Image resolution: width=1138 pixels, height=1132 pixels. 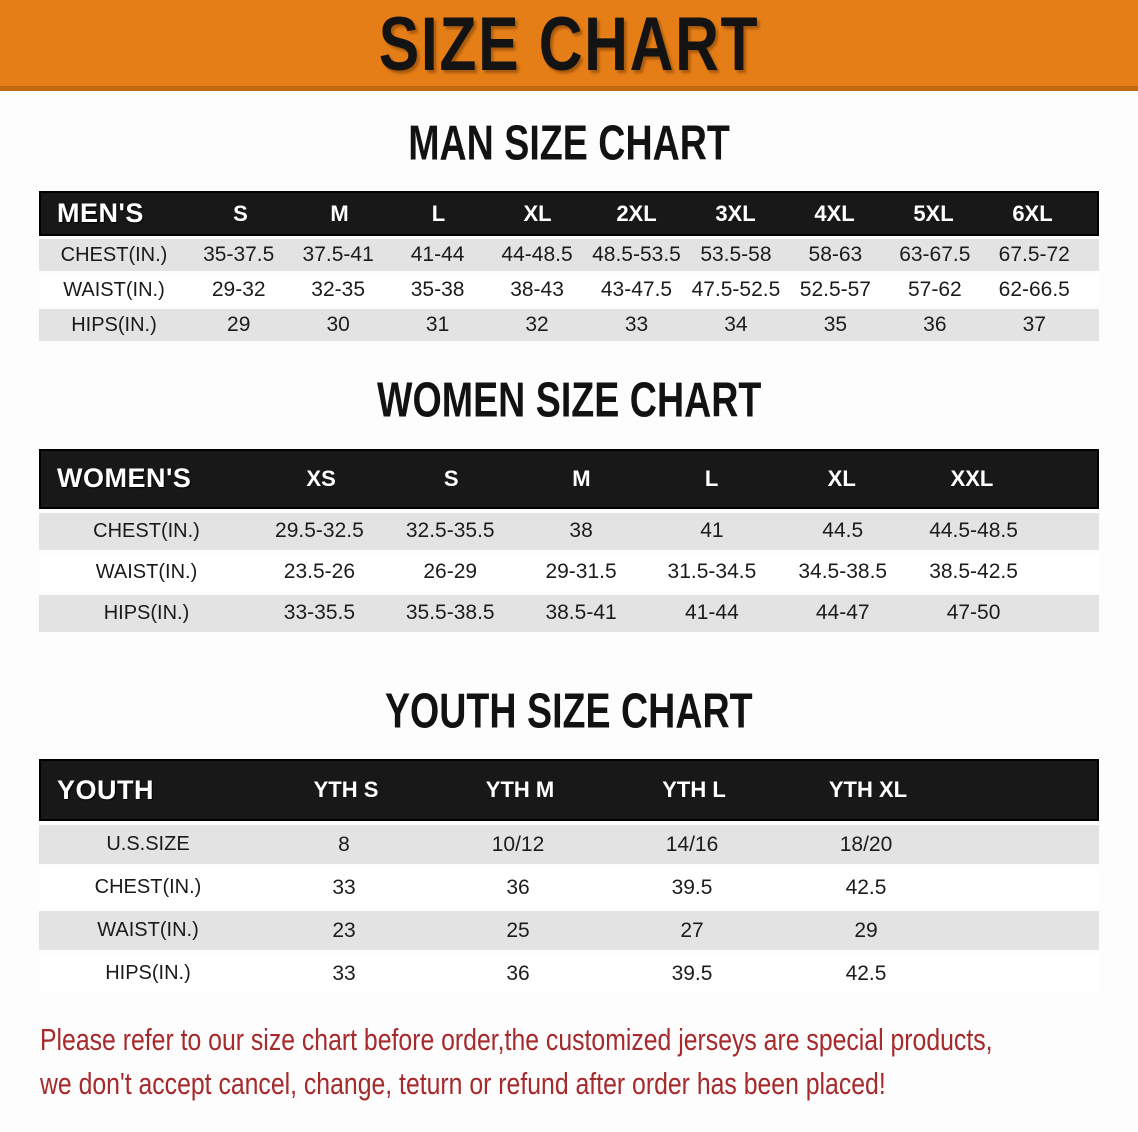 What do you see at coordinates (581, 478) in the screenshot?
I see `women-col-header-m: M` at bounding box center [581, 478].